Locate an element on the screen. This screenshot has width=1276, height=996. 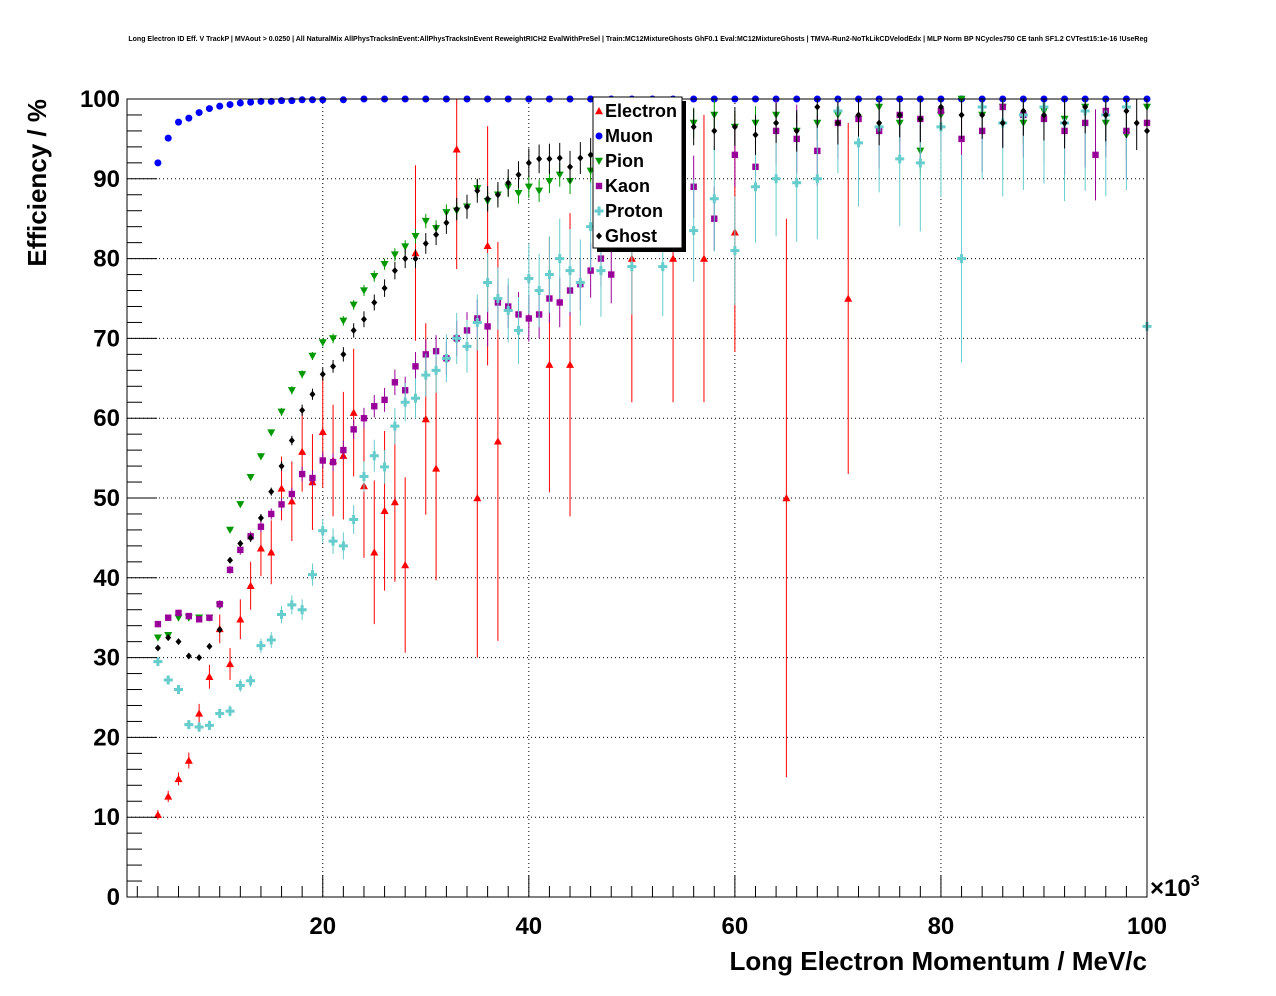
x-tick-label: 80 is located at coordinates (941, 926).